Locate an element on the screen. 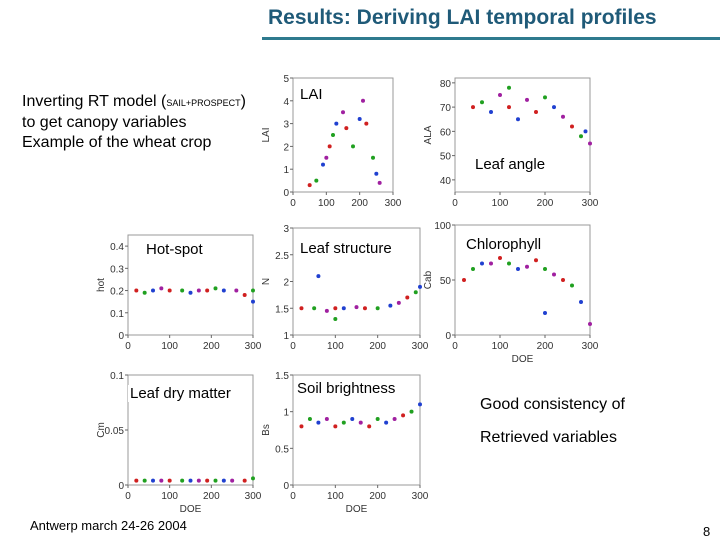 This screenshot has height=540, width=720. y-axis-label: hot is located at coordinates (101, 285).